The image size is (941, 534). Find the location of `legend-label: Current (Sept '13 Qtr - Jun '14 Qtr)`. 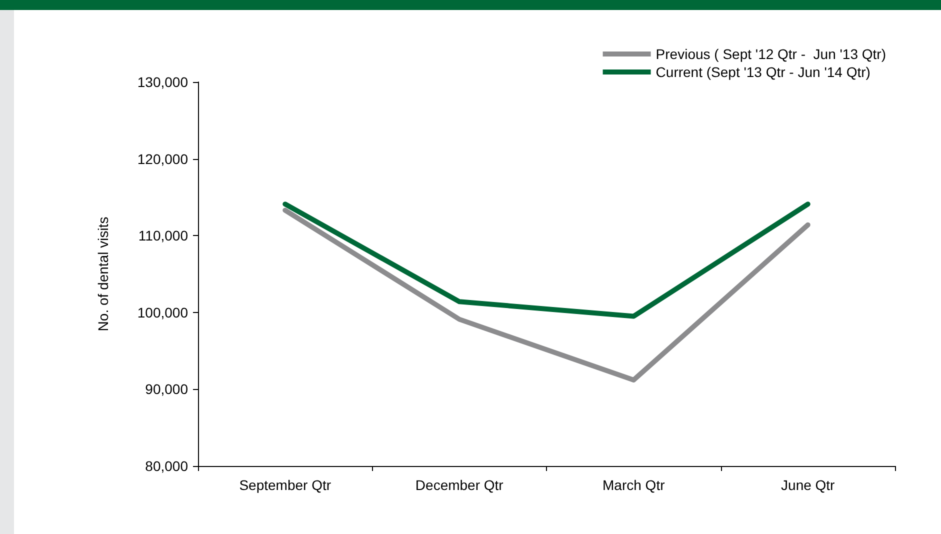

legend-label: Current (Sept '13 Qtr - Jun '14 Qtr) is located at coordinates (763, 72).